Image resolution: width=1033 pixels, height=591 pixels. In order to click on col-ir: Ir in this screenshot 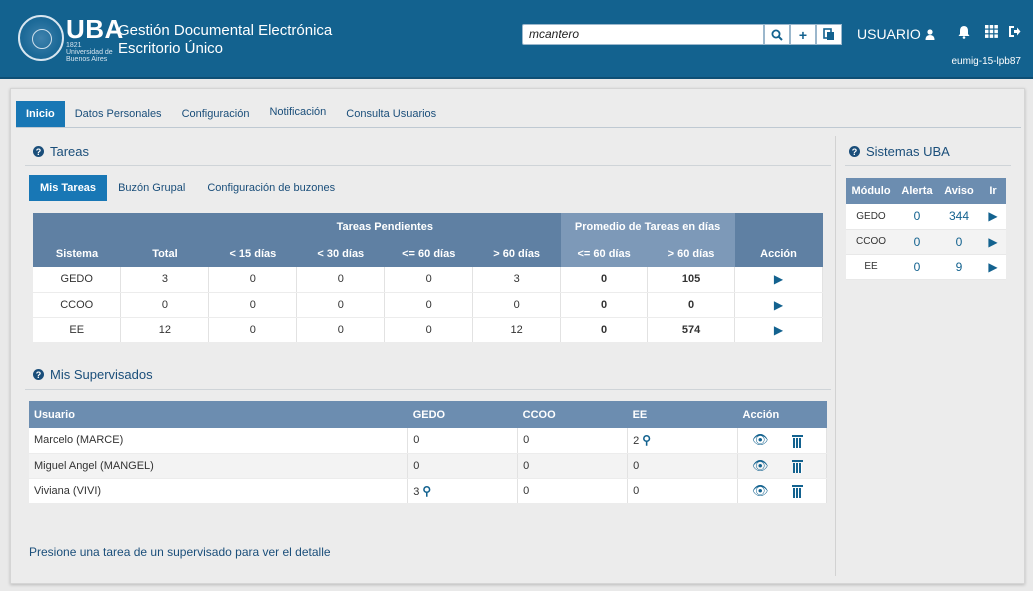, I will do `click(993, 191)`.